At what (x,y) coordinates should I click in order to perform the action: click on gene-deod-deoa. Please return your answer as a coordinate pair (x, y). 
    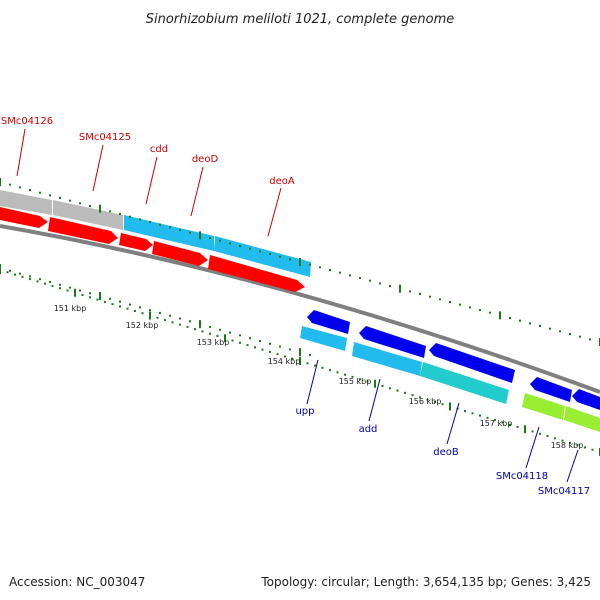
    Looking at the image, I should click on (262, 256).